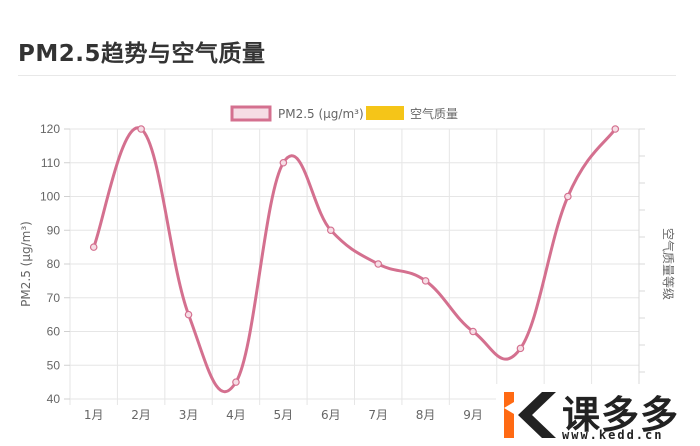 This screenshot has height=446, width=700. I want to click on y-tick-label: 120, so click(50, 129).